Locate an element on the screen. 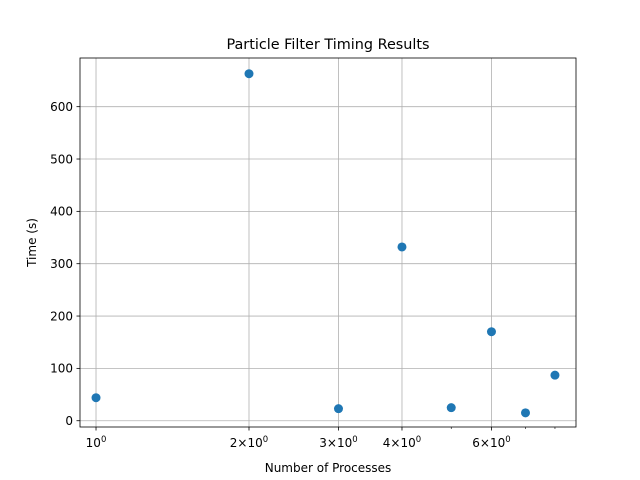 This screenshot has width=640, height=480. x-tick-label: 4×100 is located at coordinates (402, 442).